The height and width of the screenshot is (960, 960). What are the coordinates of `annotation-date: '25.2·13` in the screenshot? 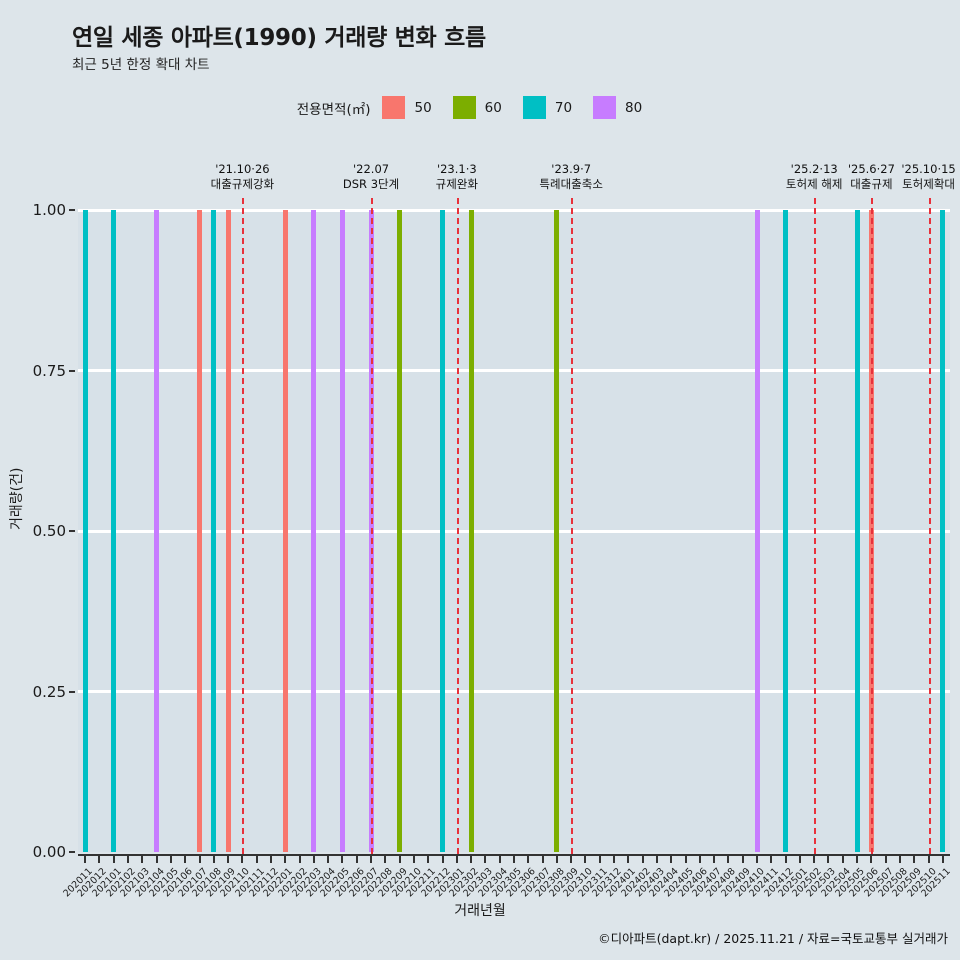 It's located at (814, 169).